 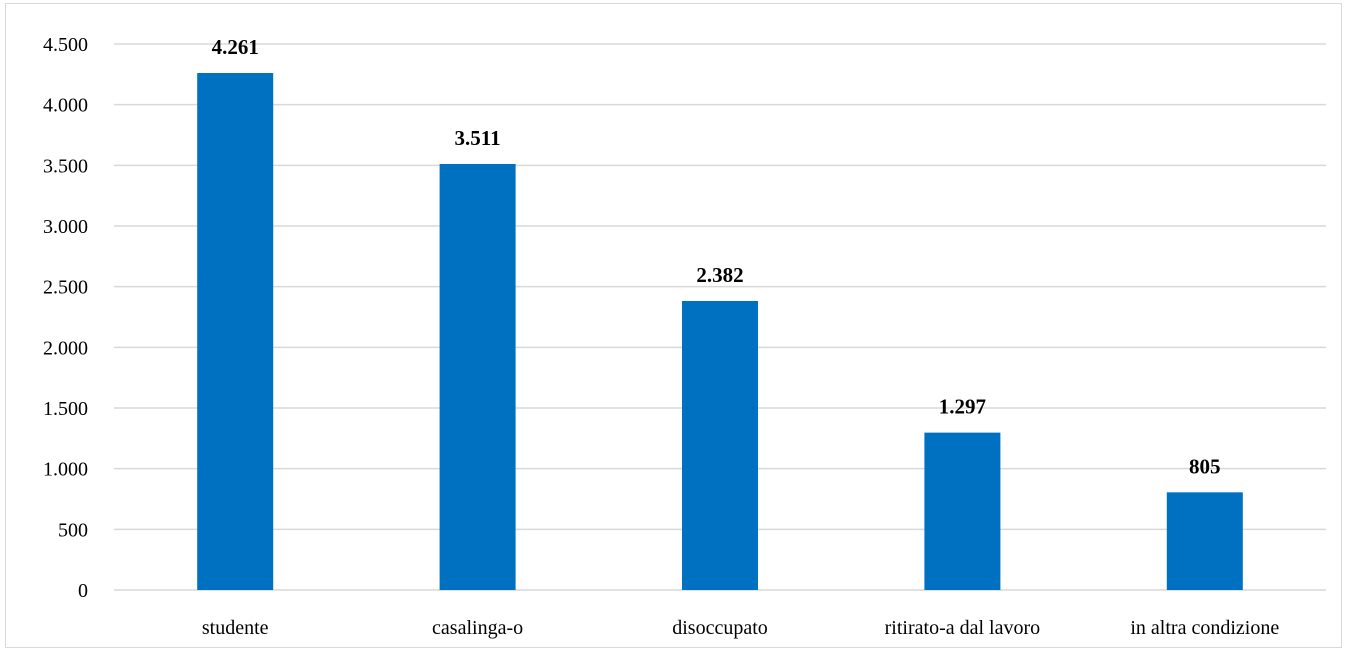 I want to click on x-category-label: in altra condizione, so click(x=1204, y=628).